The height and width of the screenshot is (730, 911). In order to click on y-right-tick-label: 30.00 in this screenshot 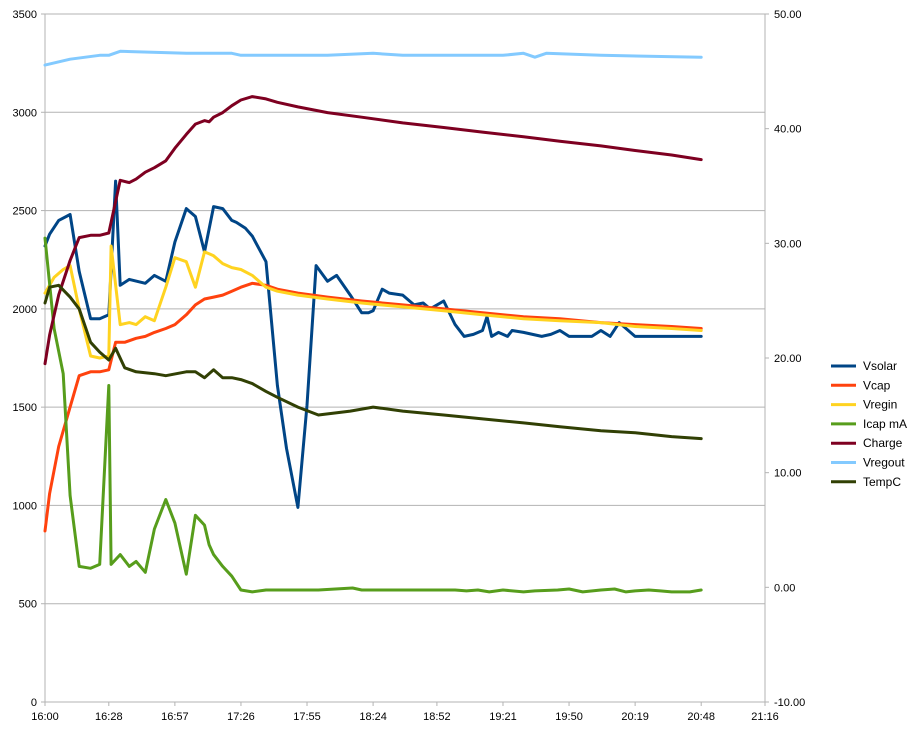, I will do `click(788, 244)`.